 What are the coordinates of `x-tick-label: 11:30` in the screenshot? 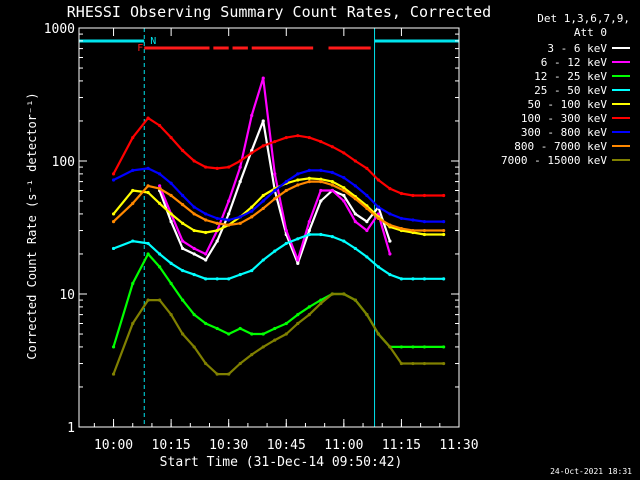 It's located at (458, 445).